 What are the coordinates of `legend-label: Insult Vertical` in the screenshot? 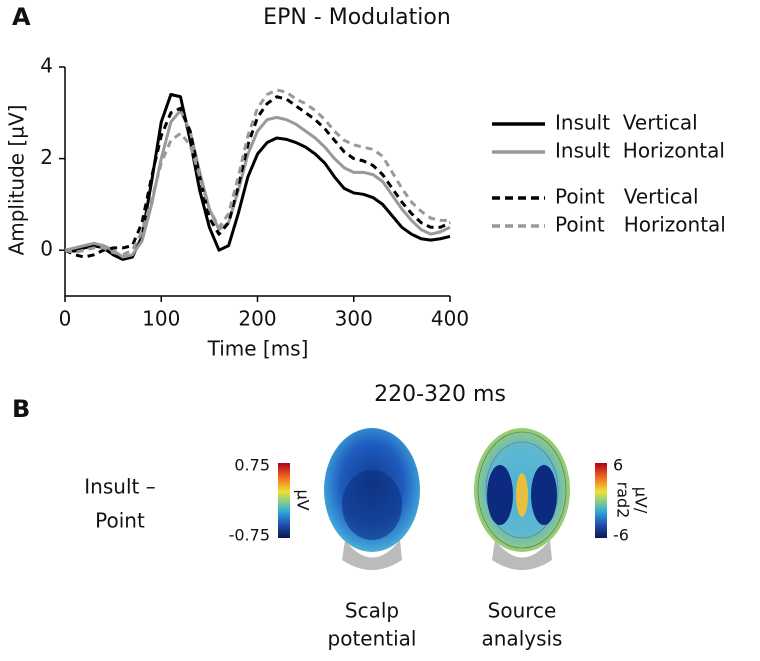 It's located at (626, 123).